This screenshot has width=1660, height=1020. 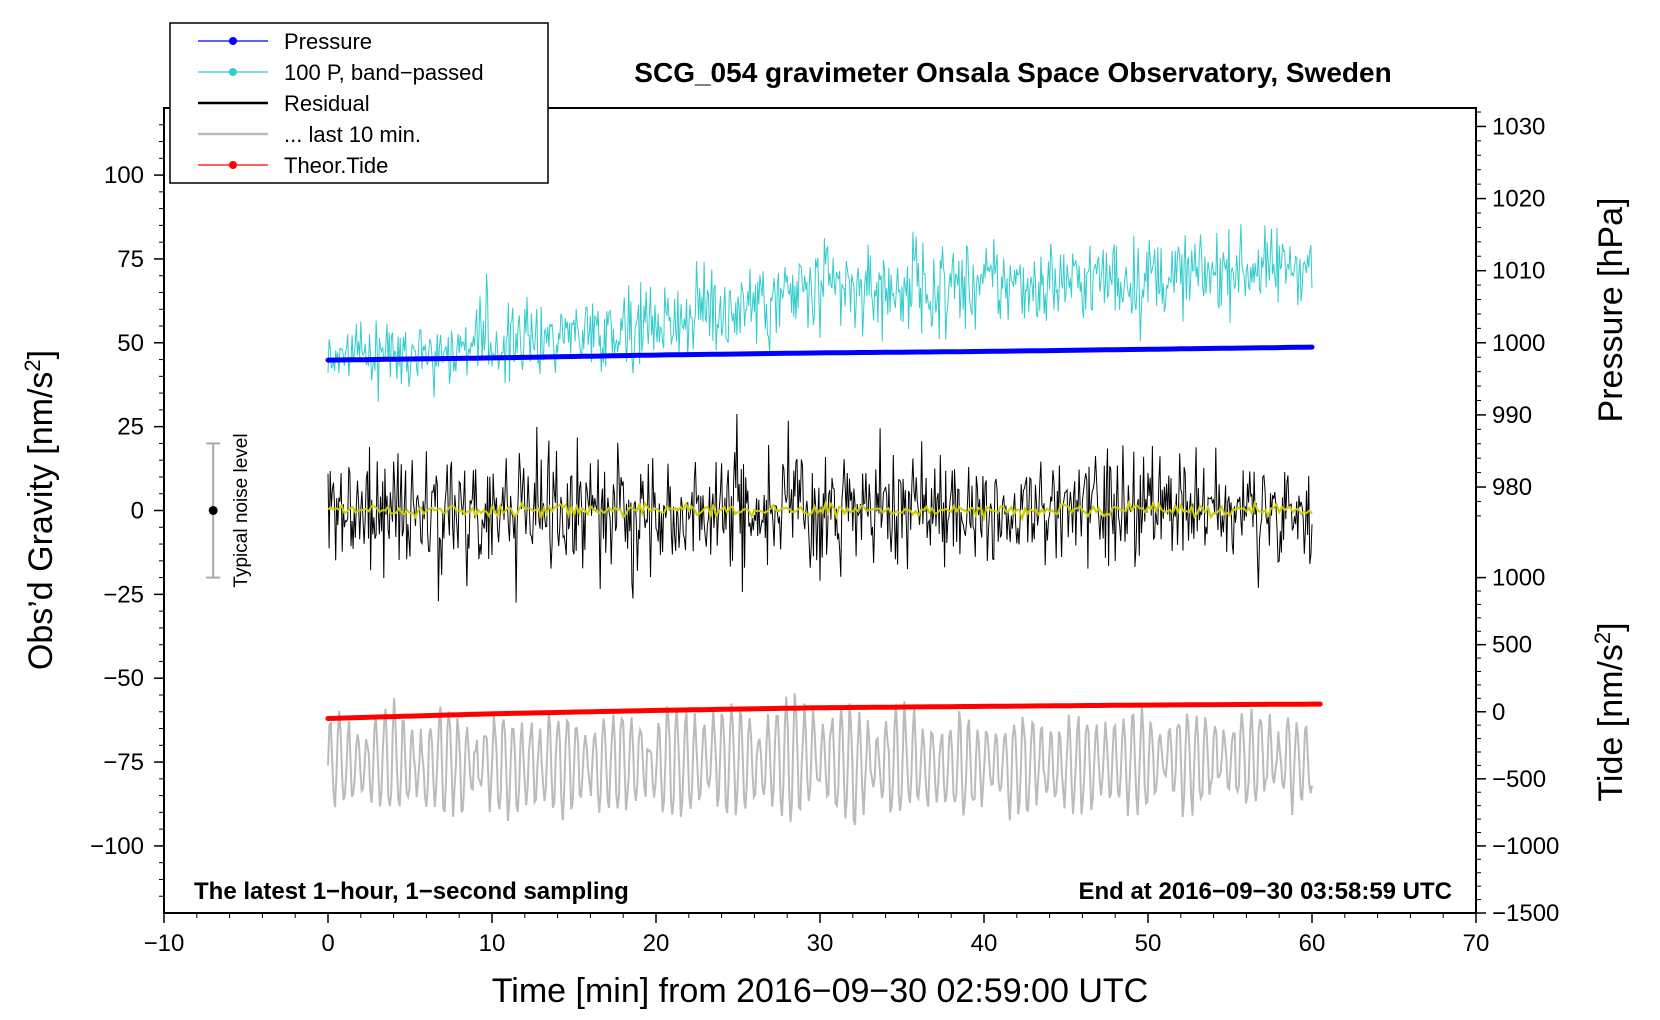 What do you see at coordinates (213, 510) in the screenshot?
I see `noise-bar-center-dot` at bounding box center [213, 510].